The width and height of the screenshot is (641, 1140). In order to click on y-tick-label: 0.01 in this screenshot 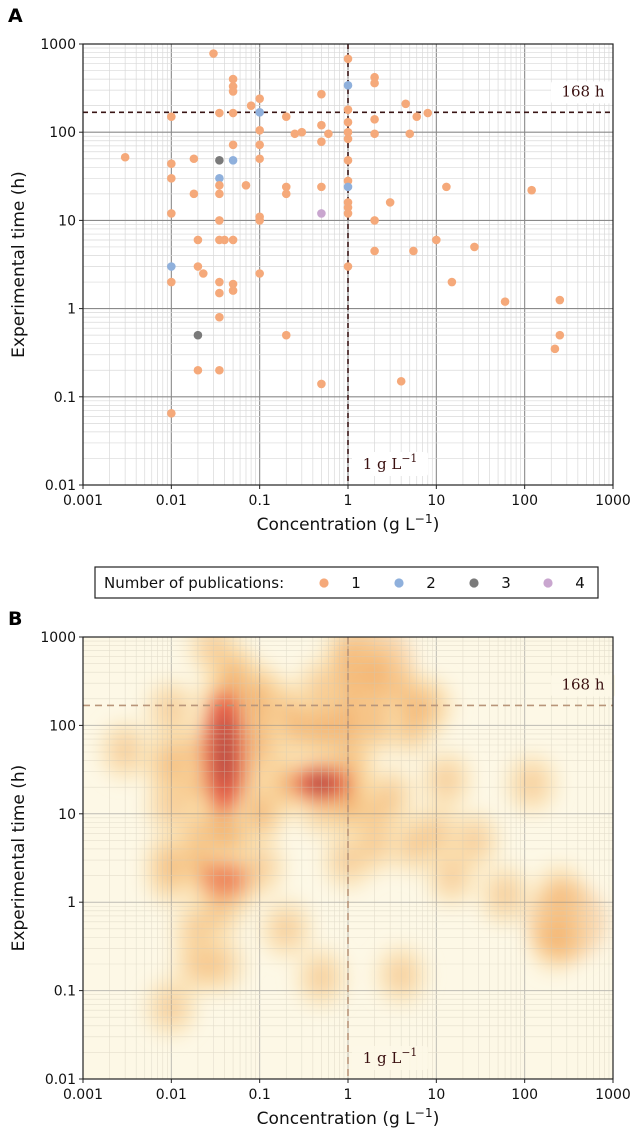, I will do `click(60, 486)`.